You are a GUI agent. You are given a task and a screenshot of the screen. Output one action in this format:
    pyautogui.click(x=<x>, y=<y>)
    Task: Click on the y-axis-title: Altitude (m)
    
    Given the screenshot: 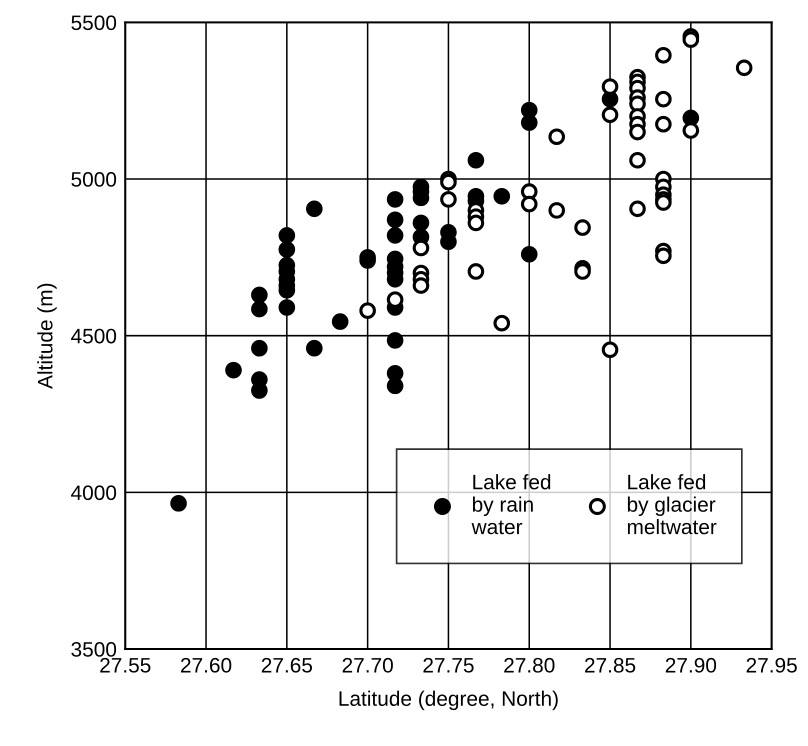 What is the action you would take?
    pyautogui.click(x=47, y=336)
    